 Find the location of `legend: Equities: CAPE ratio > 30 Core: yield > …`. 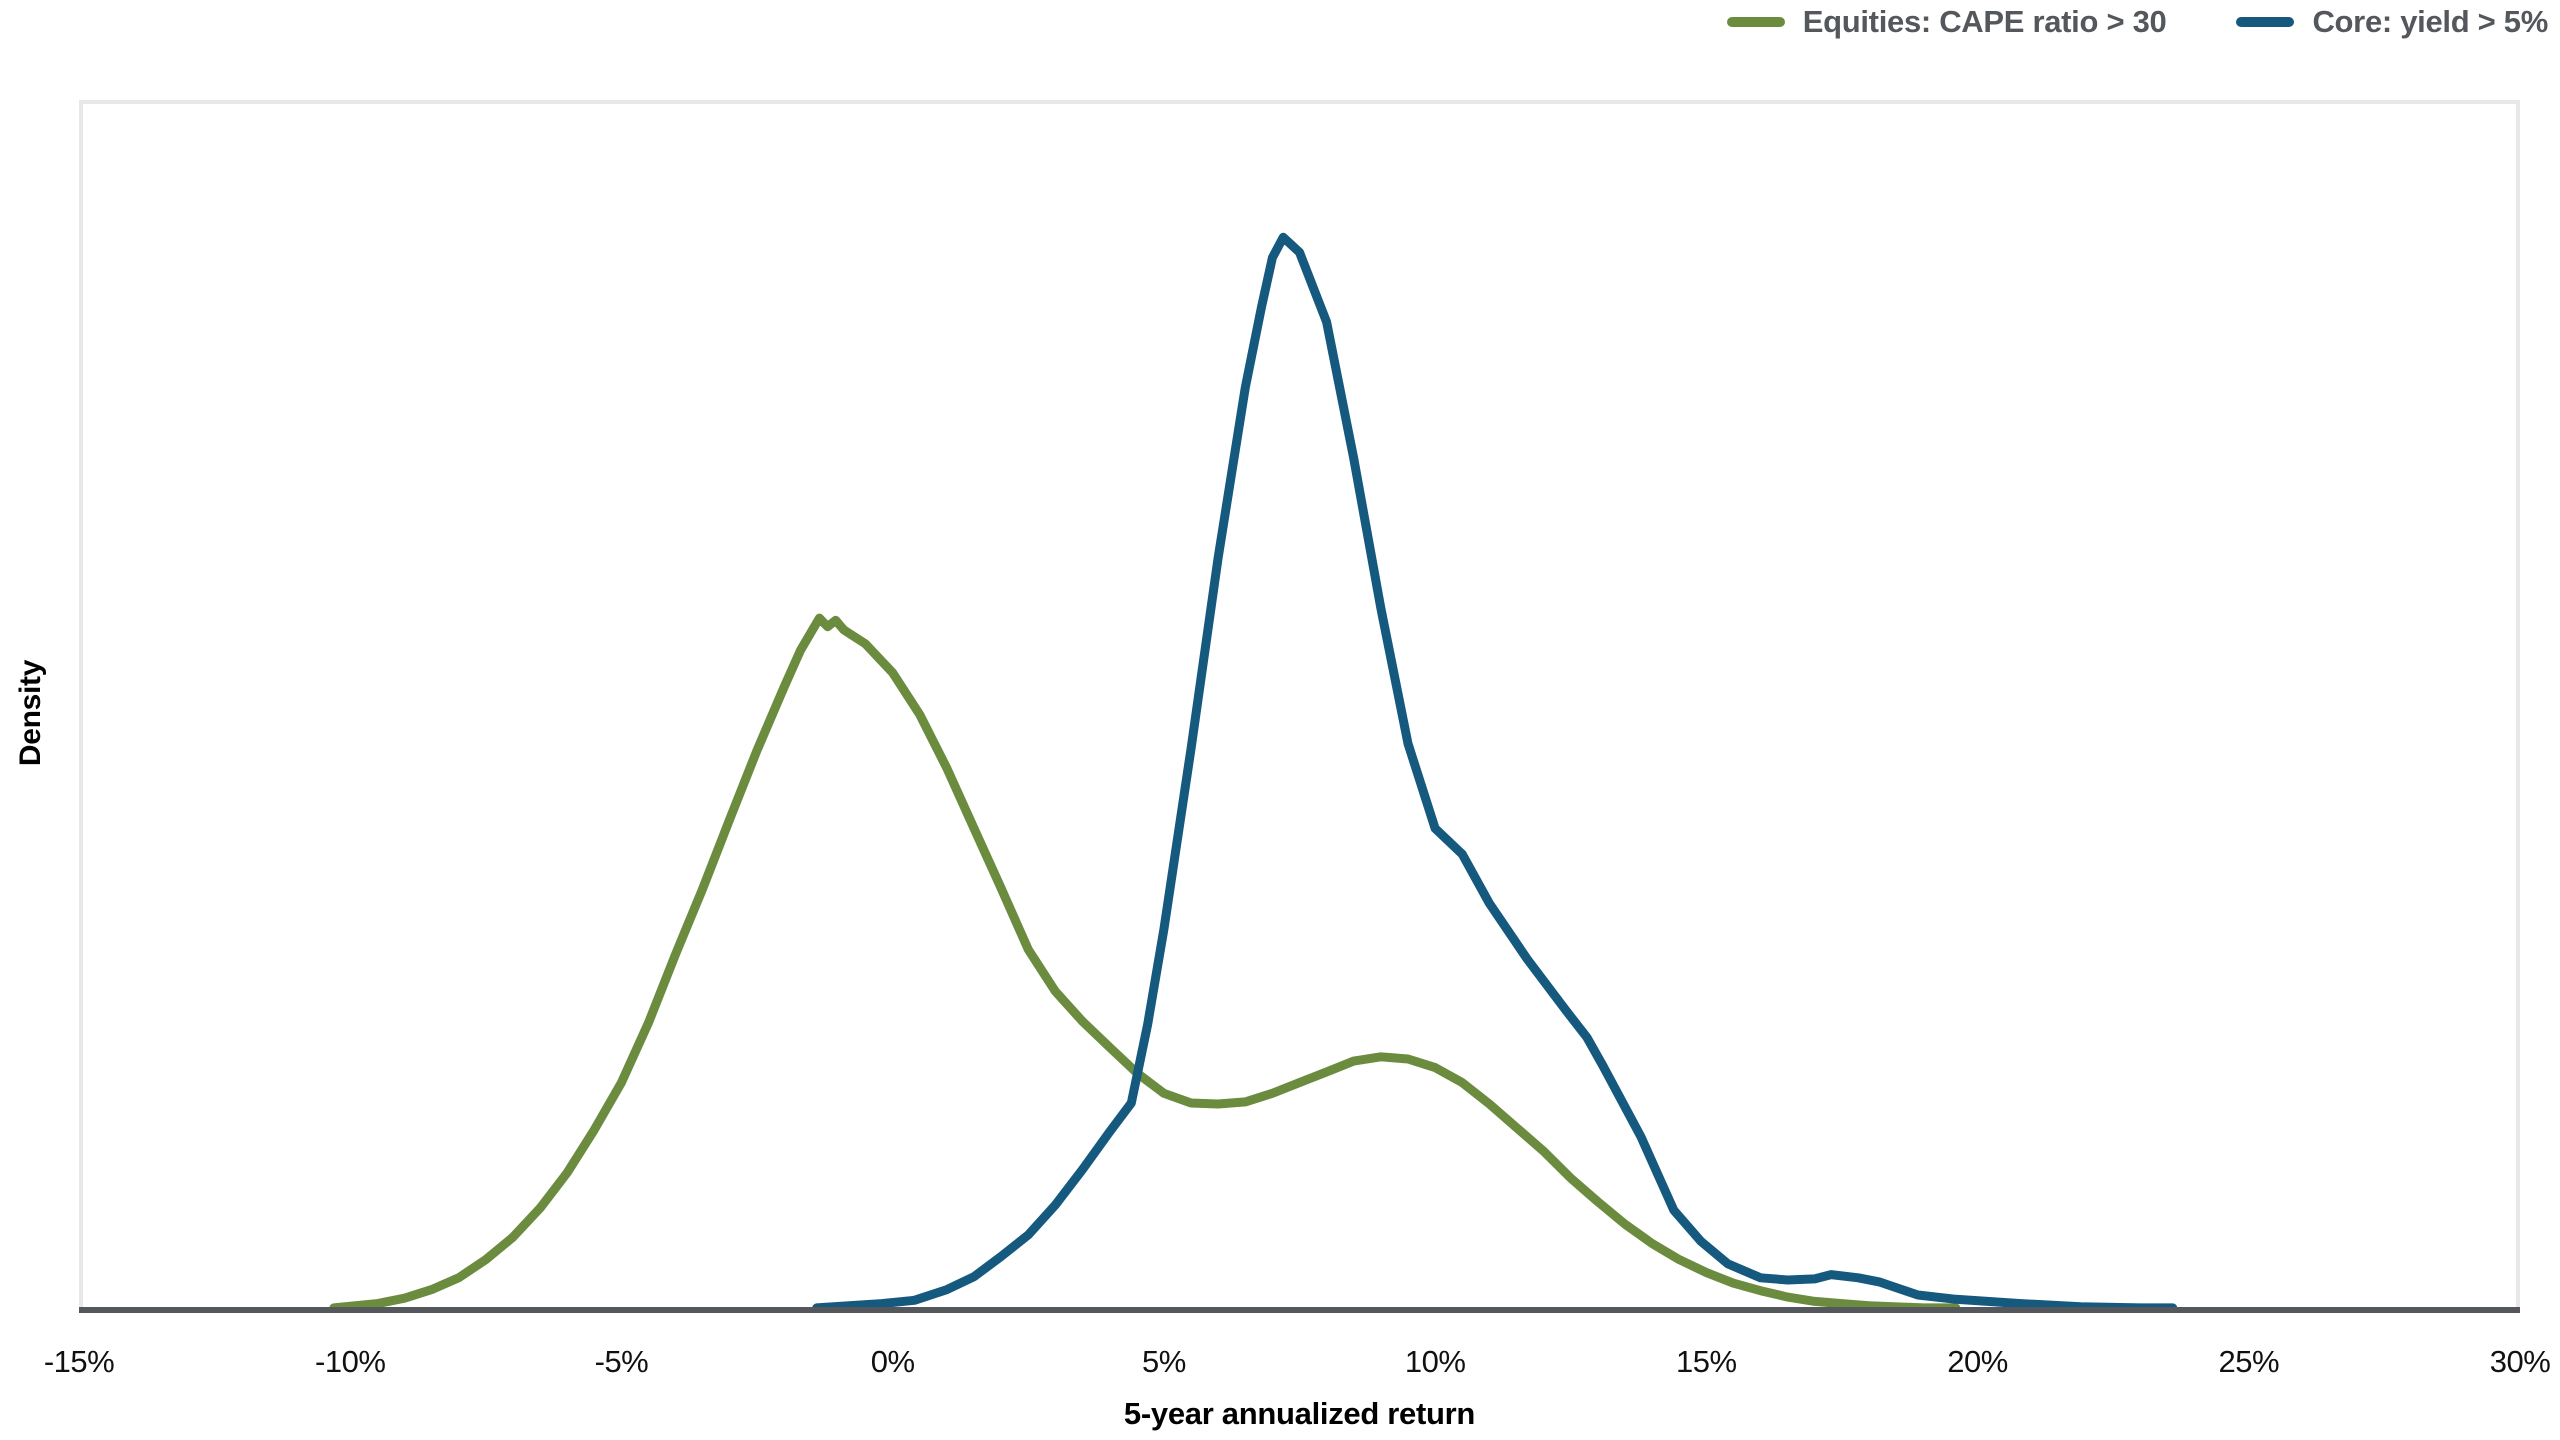

legend: Equities: CAPE ratio > 30 Core: yield > … is located at coordinates (2137, 22).